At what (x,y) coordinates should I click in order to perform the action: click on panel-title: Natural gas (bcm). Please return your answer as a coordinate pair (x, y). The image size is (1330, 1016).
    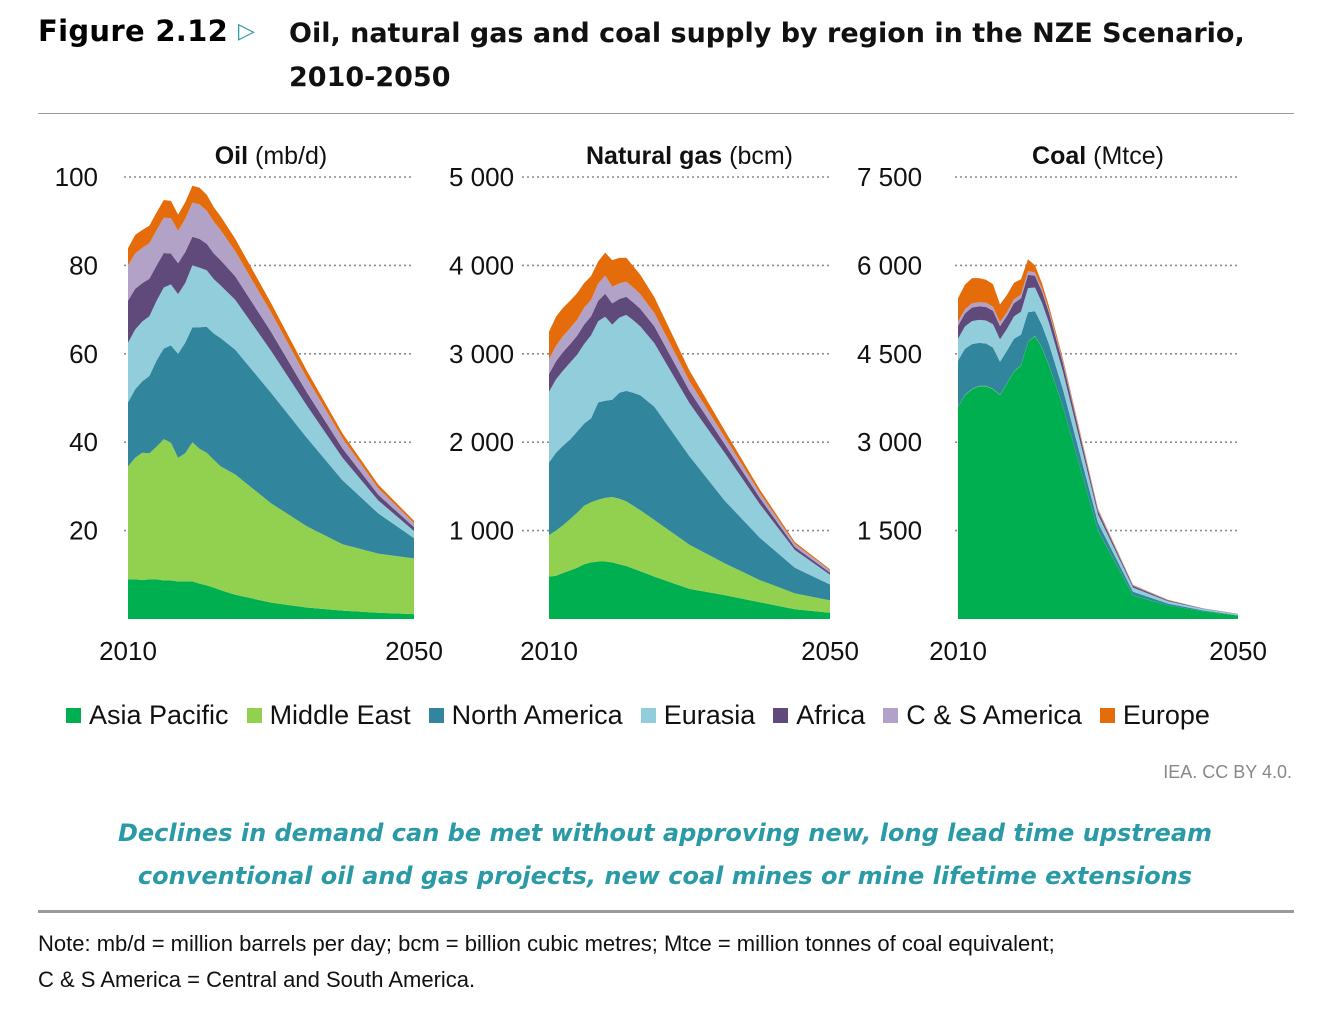
    Looking at the image, I should click on (689, 156).